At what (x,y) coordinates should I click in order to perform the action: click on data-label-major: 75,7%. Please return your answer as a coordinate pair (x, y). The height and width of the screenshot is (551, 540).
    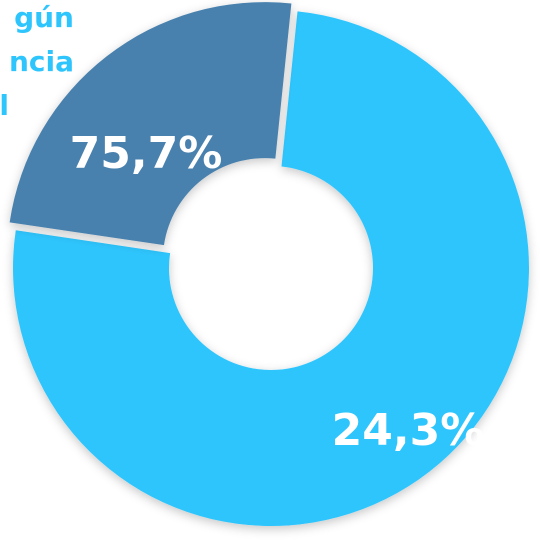
    Looking at the image, I should click on (146, 153).